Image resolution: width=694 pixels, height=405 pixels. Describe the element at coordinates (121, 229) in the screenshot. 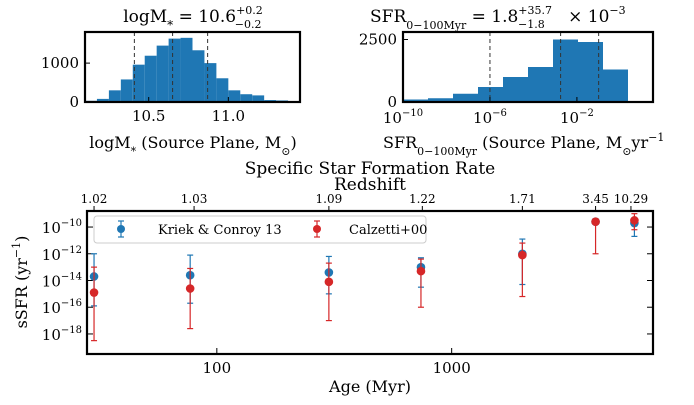

I see `legend-marker-kriek` at that location.